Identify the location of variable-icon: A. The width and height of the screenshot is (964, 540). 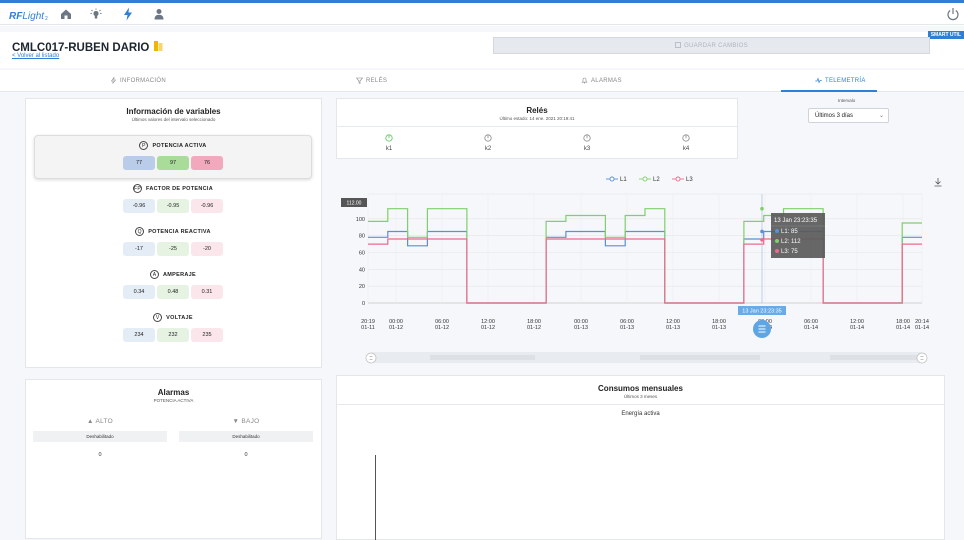
(155, 274).